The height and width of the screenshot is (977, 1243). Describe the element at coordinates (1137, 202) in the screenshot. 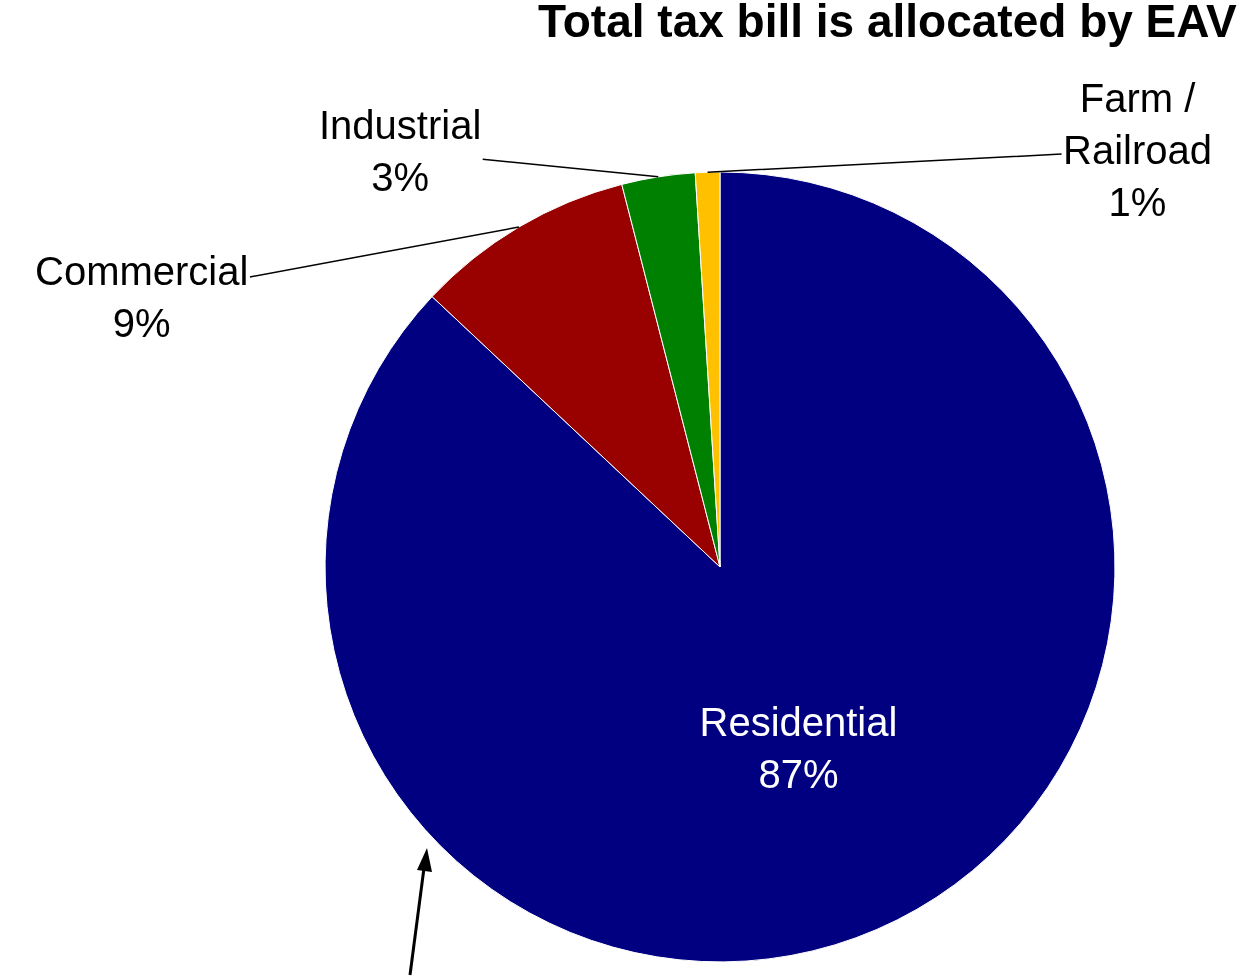

I see `data-label: 1%` at that location.